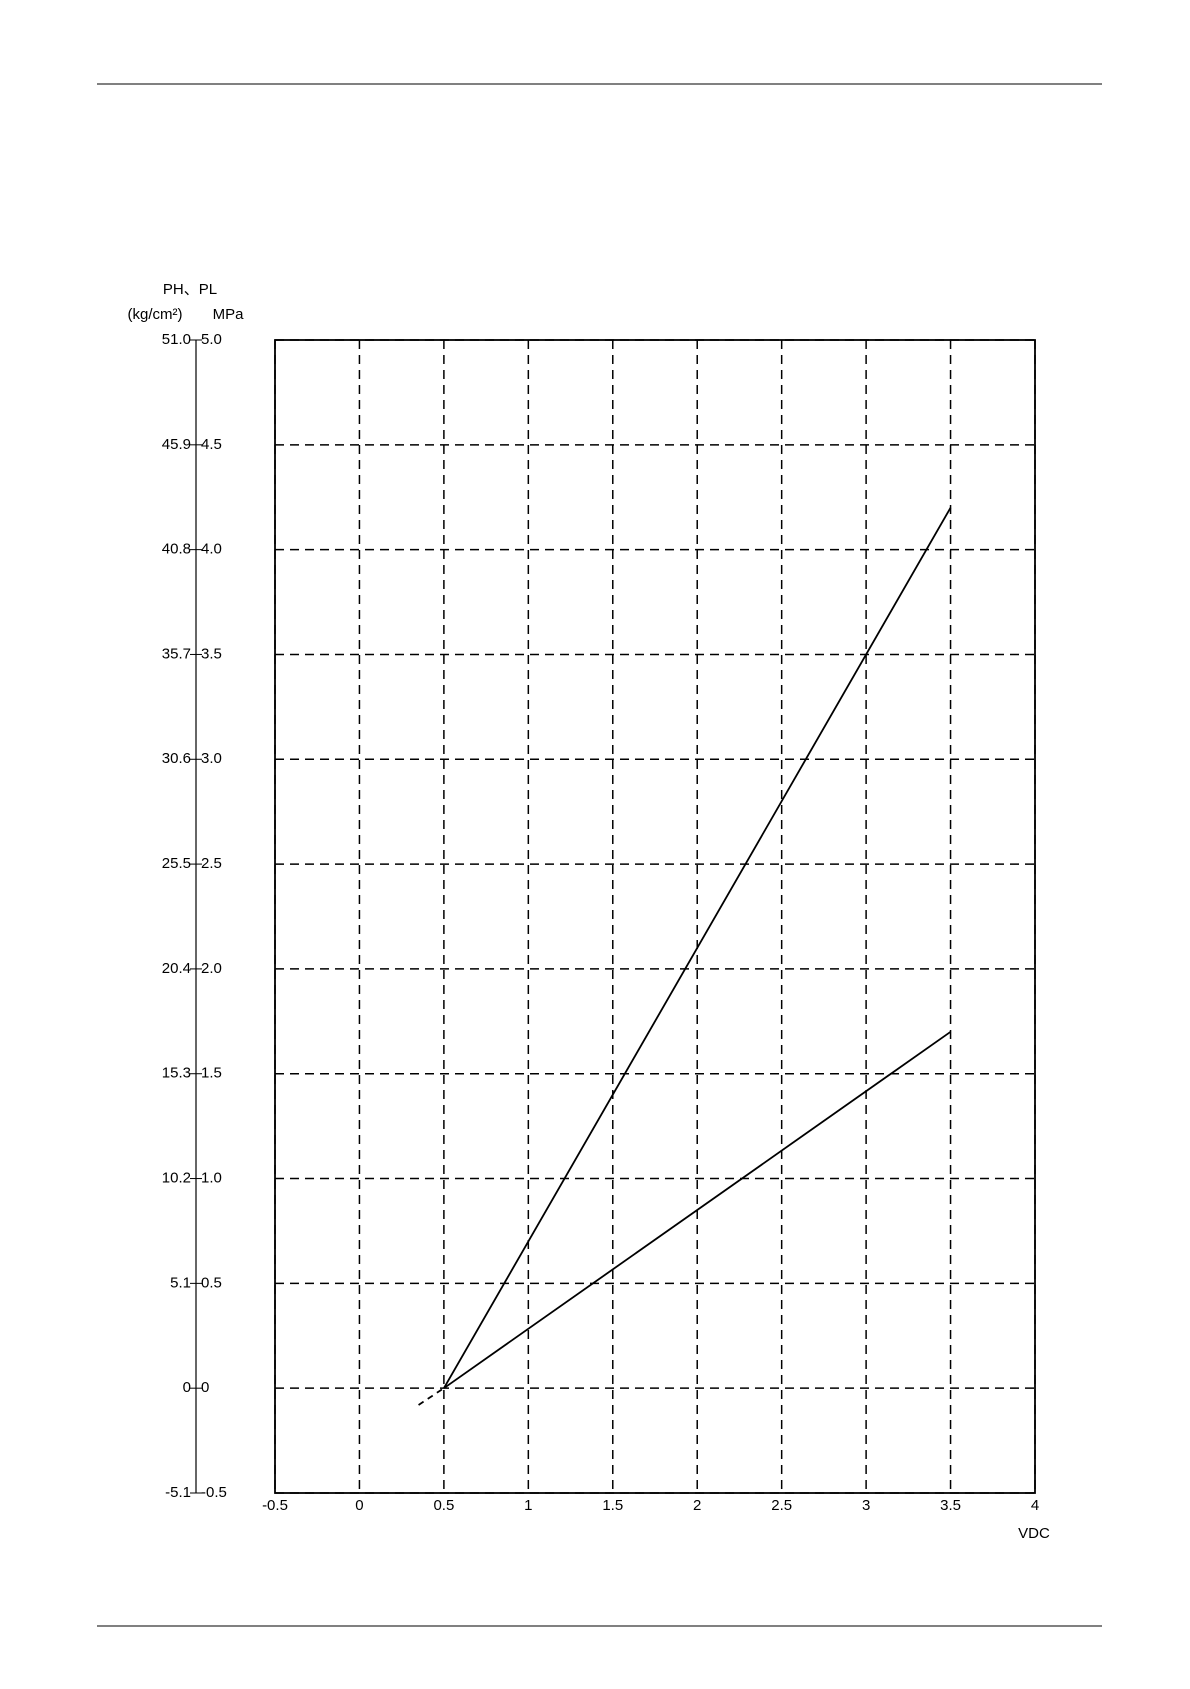  What do you see at coordinates (528, 1505) in the screenshot?
I see `x-tick-label: 1` at bounding box center [528, 1505].